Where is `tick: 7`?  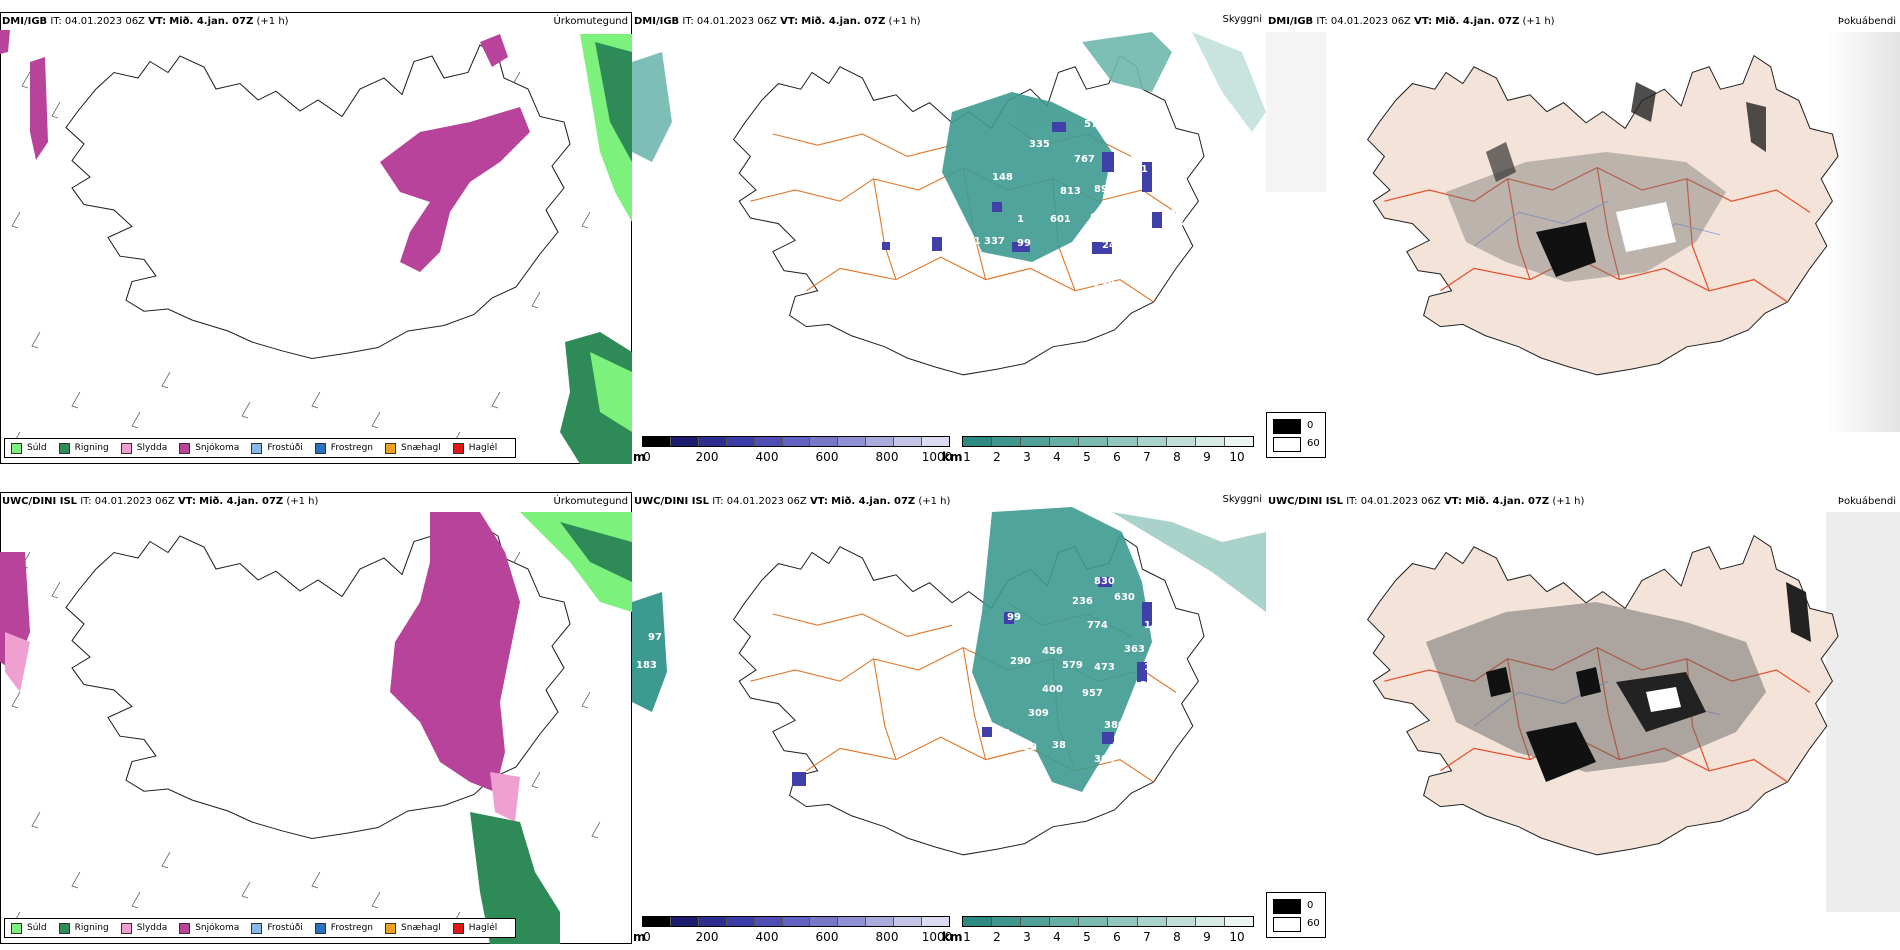 tick: 7 is located at coordinates (1147, 937).